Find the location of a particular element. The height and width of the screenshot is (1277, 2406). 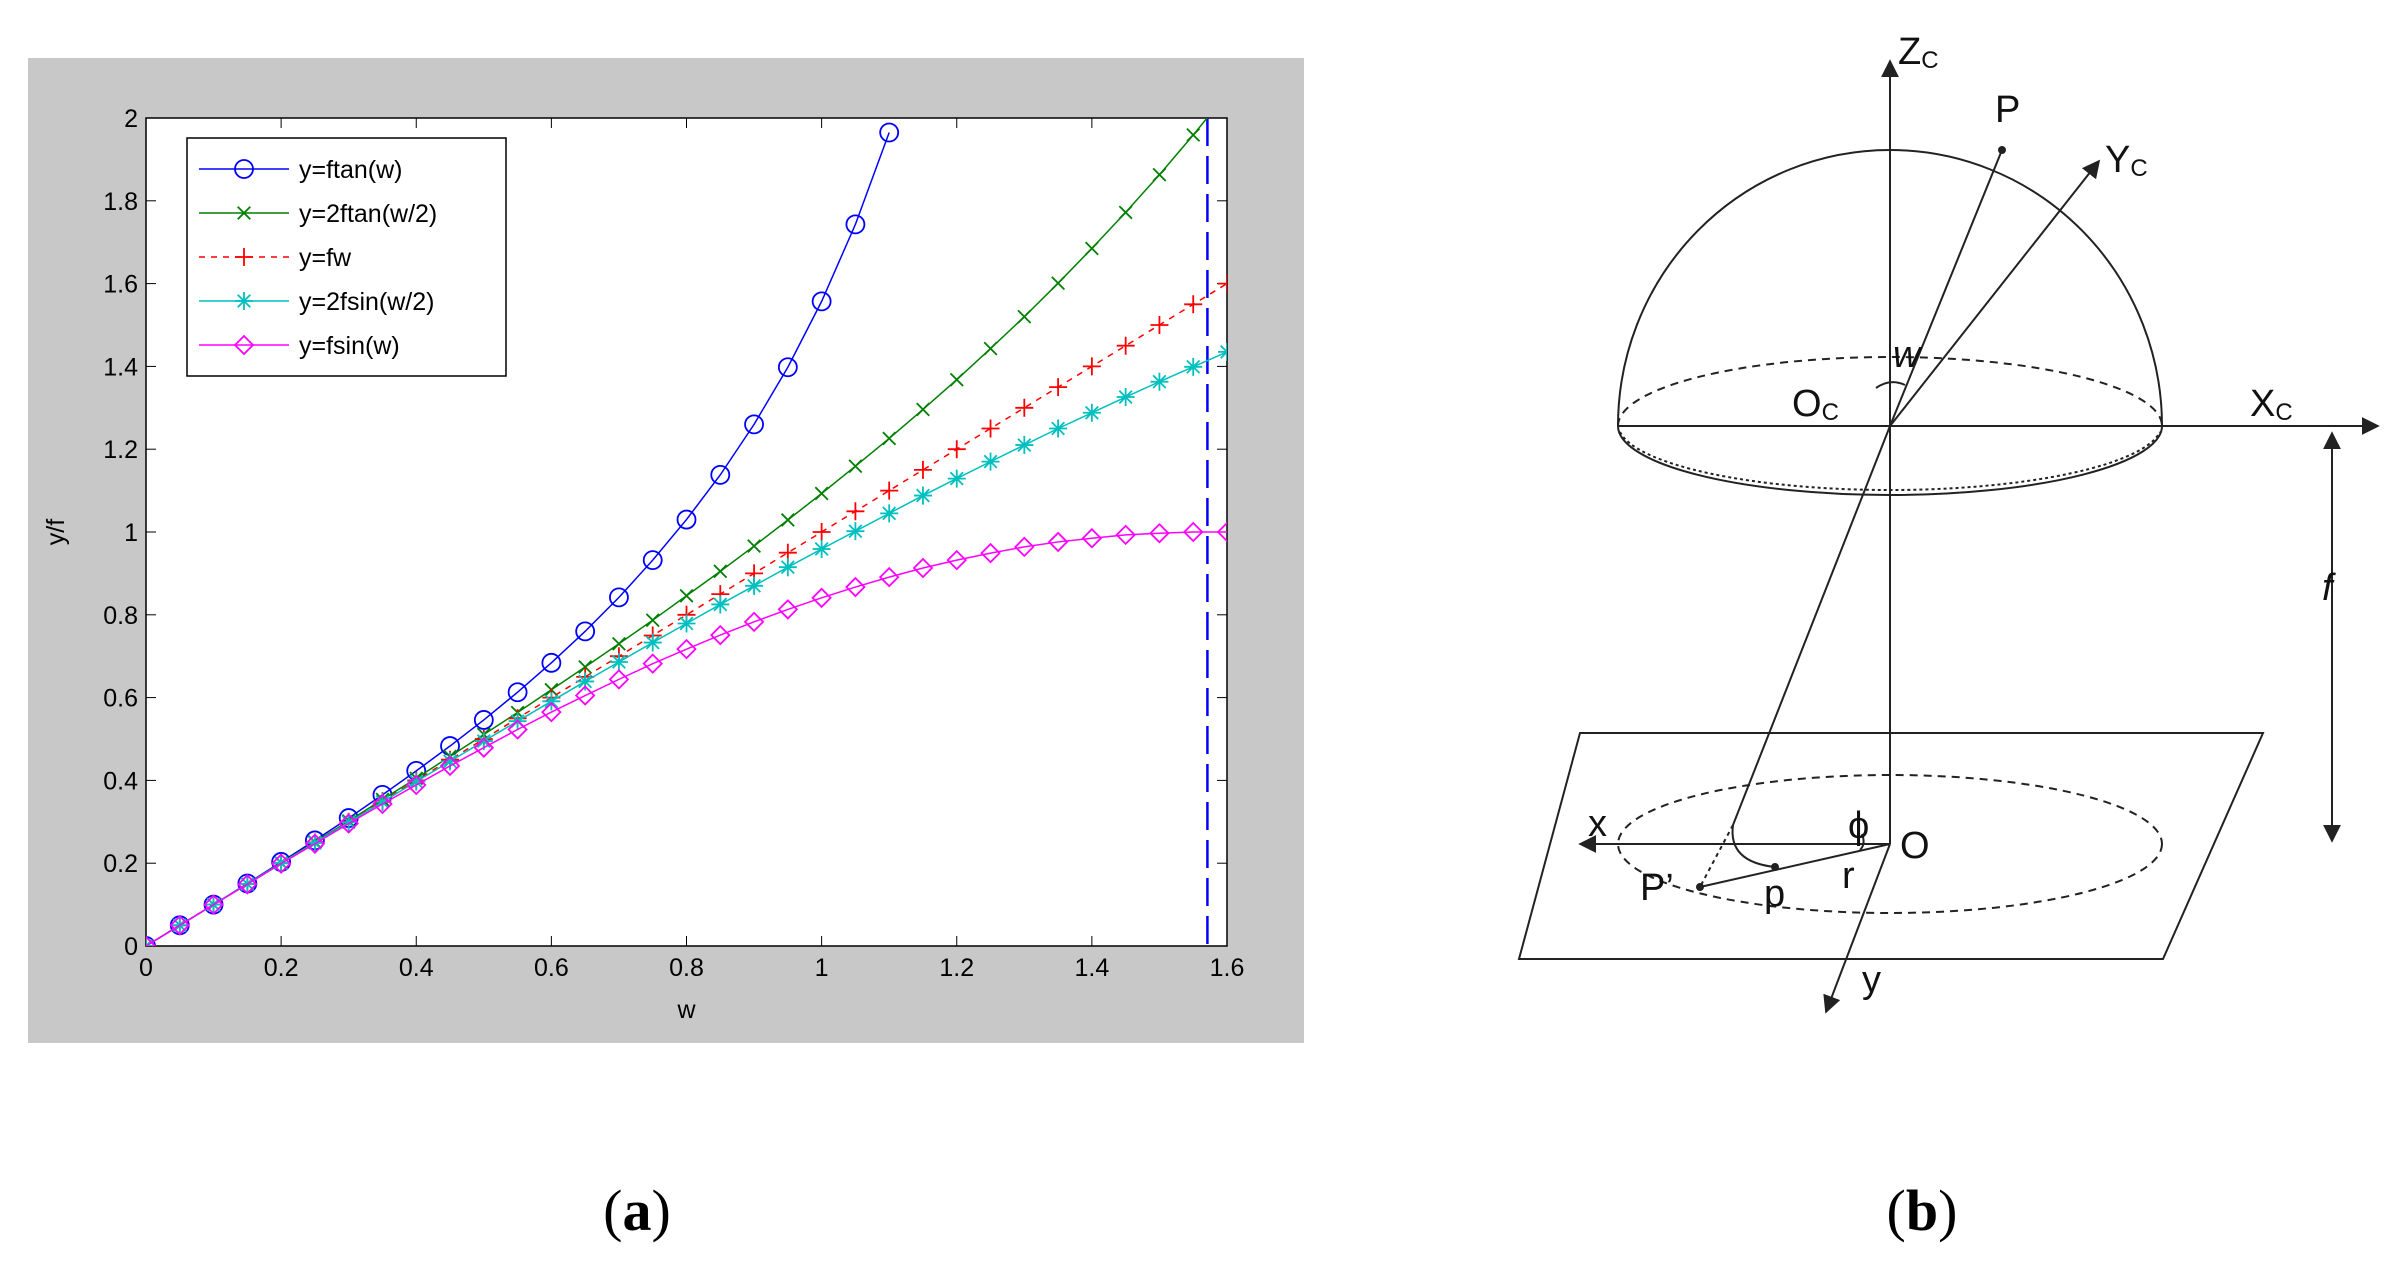

hemisphere is located at coordinates (1890, 288).